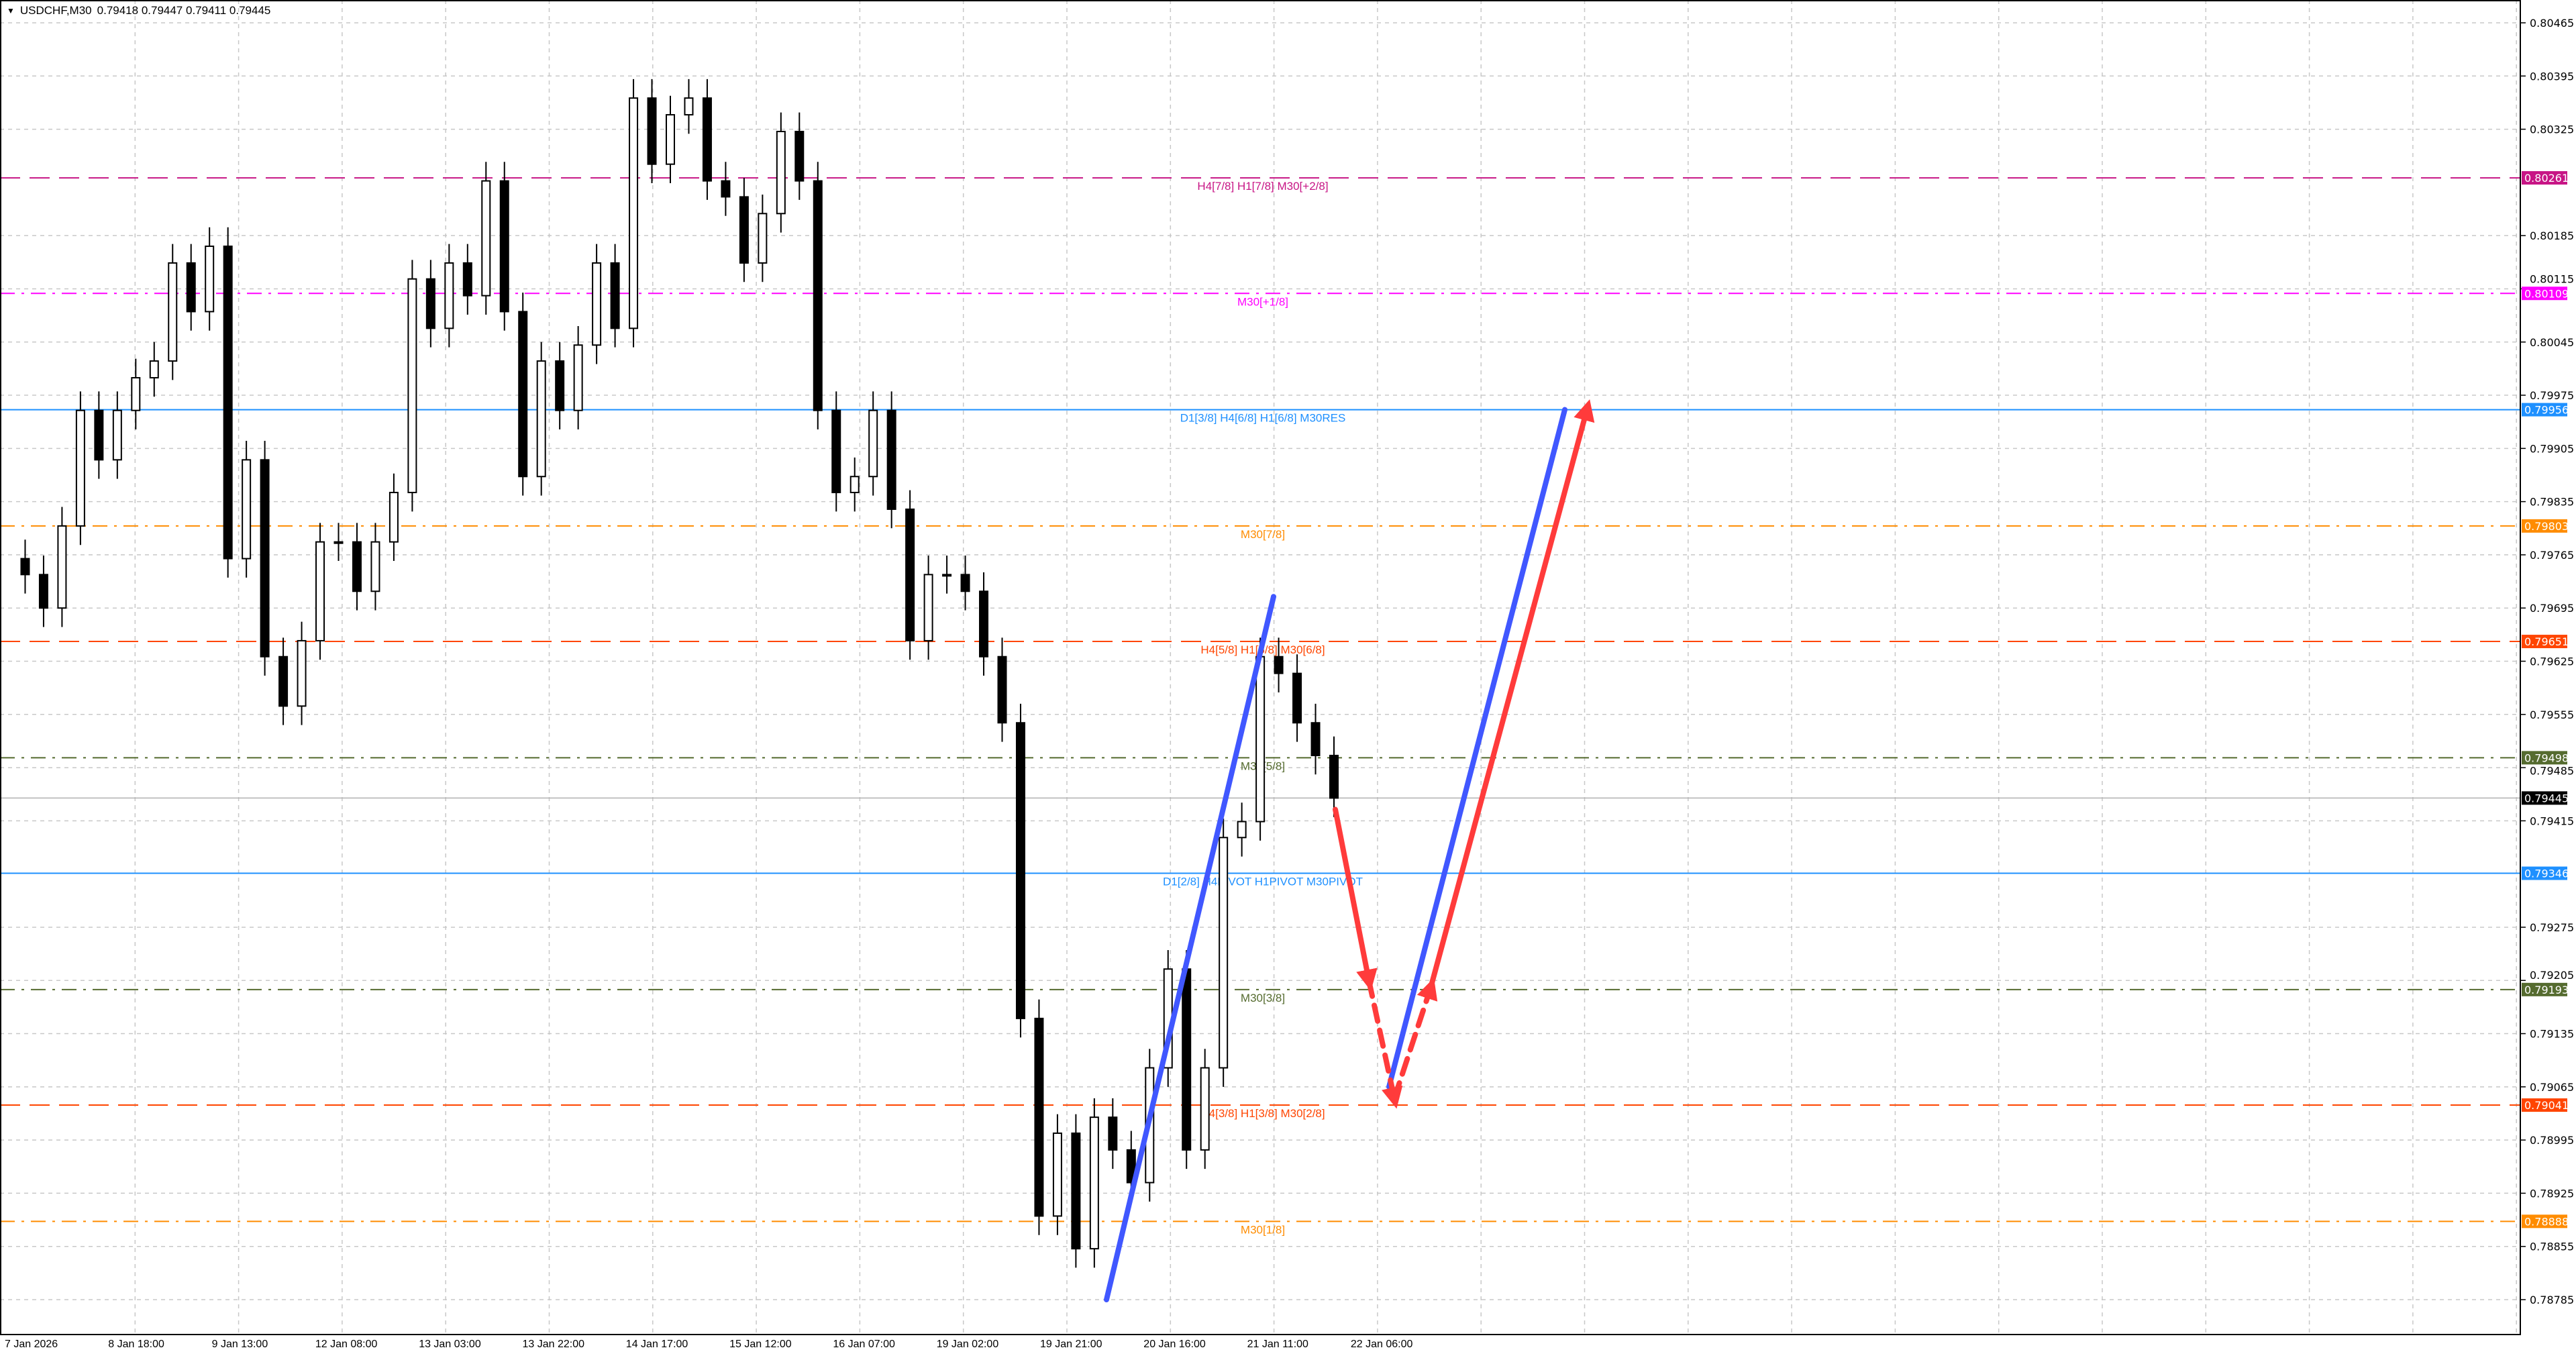 The height and width of the screenshot is (1356, 2576). What do you see at coordinates (2552, 975) in the screenshot?
I see `price-tick-label: 0.79205` at bounding box center [2552, 975].